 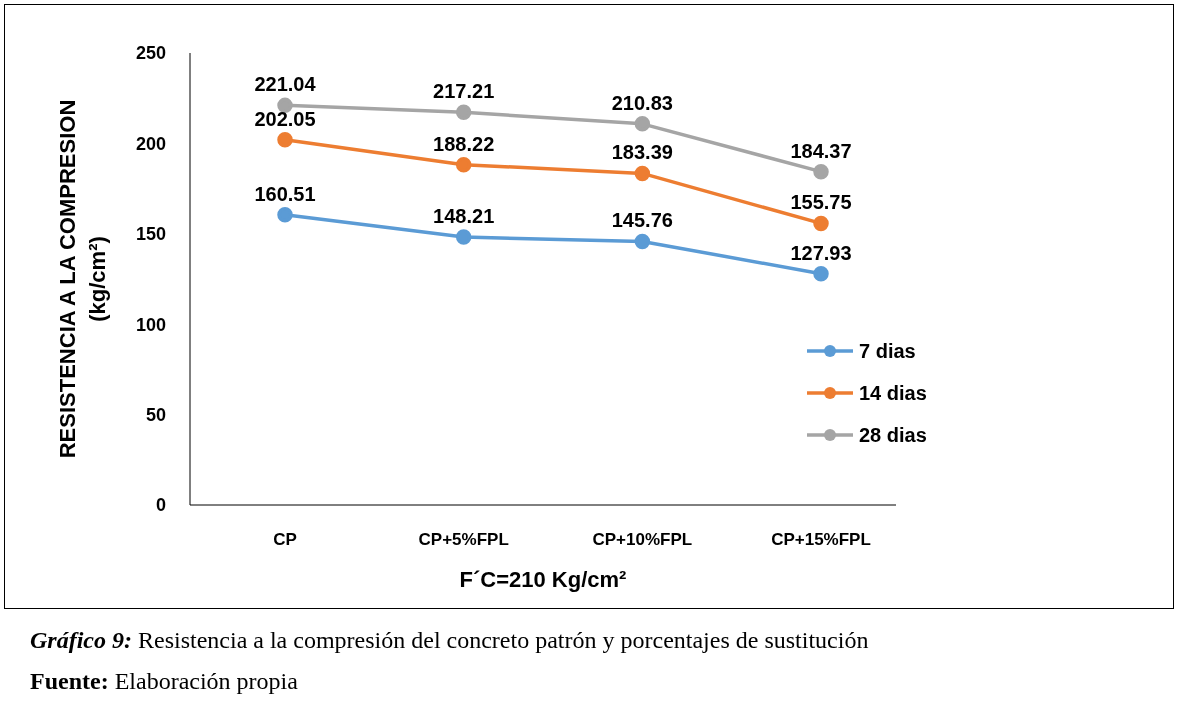 What do you see at coordinates (82, 279) in the screenshot?
I see `y-axis-title: RESISTENCIA A LA COMPRESION (kg/cm²)` at bounding box center [82, 279].